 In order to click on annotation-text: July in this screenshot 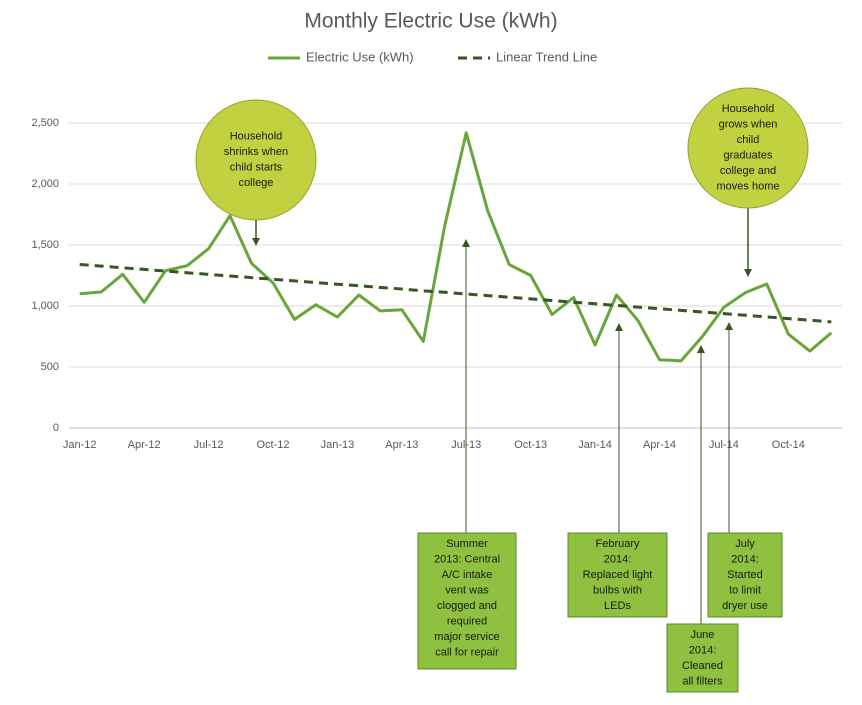, I will do `click(745, 544)`.